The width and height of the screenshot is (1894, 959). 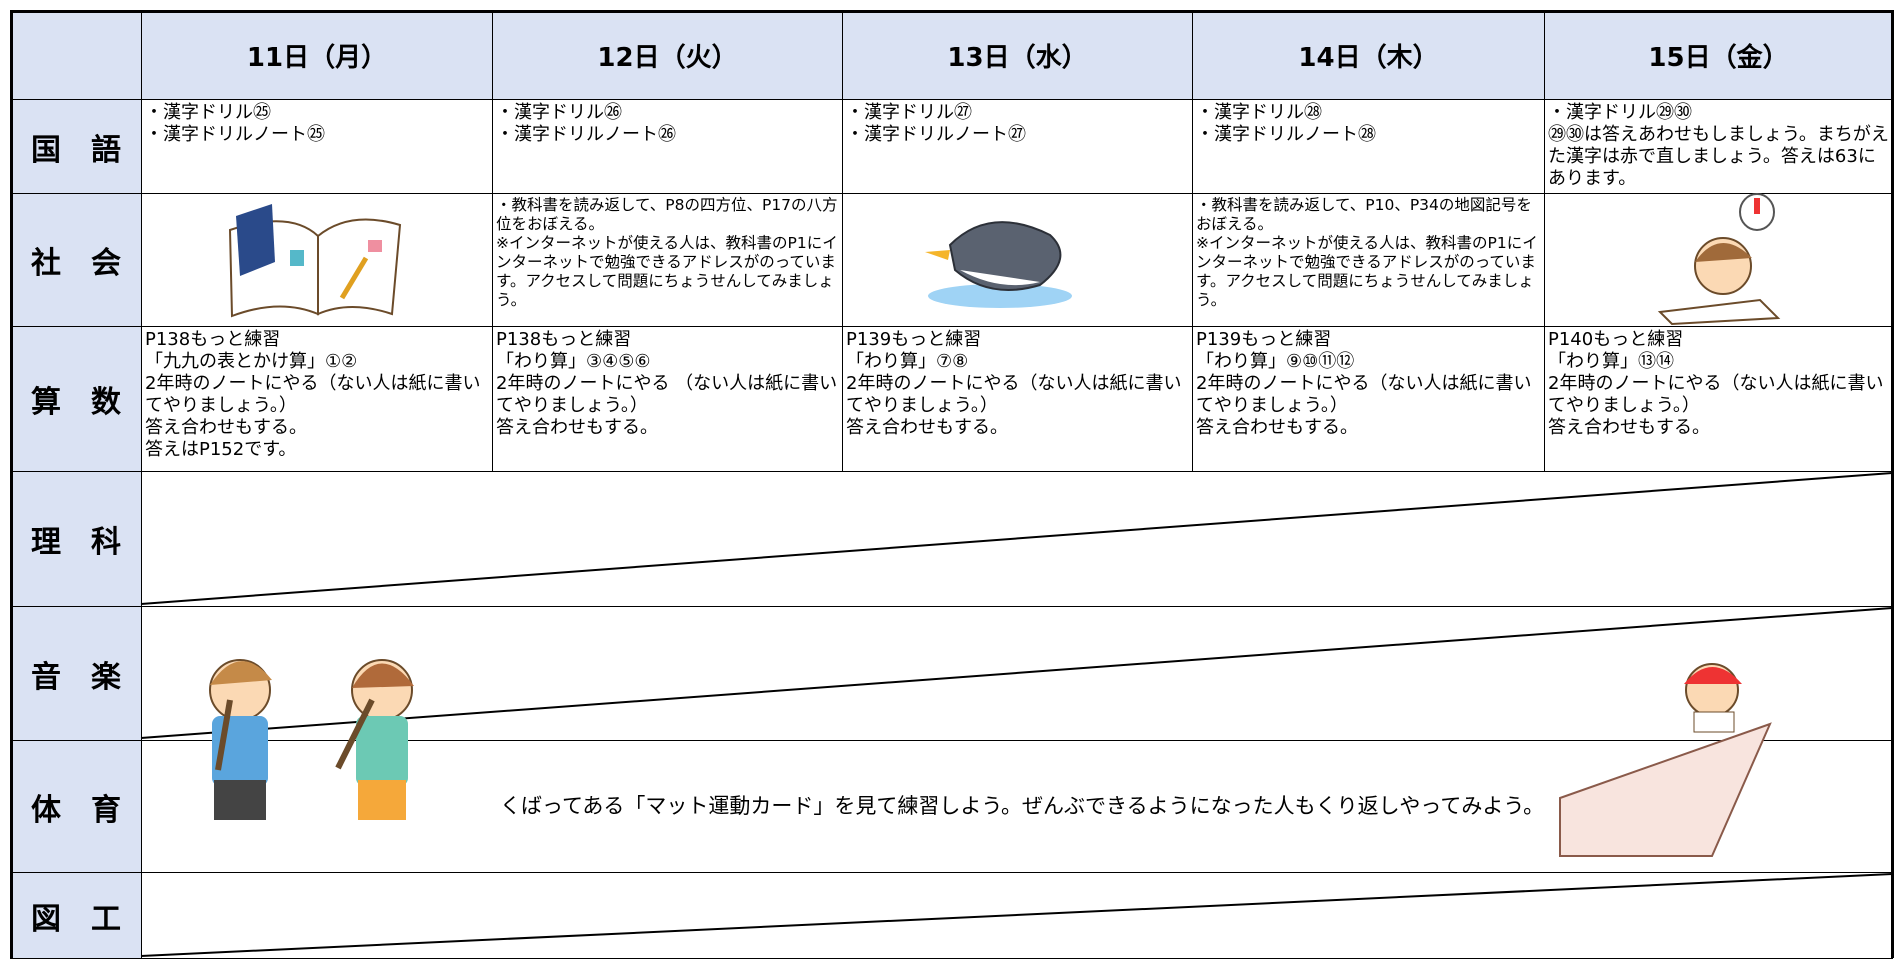 I want to click on cell-line: 「わり算」⑨⑩⑪⑫, so click(x=1275, y=361).